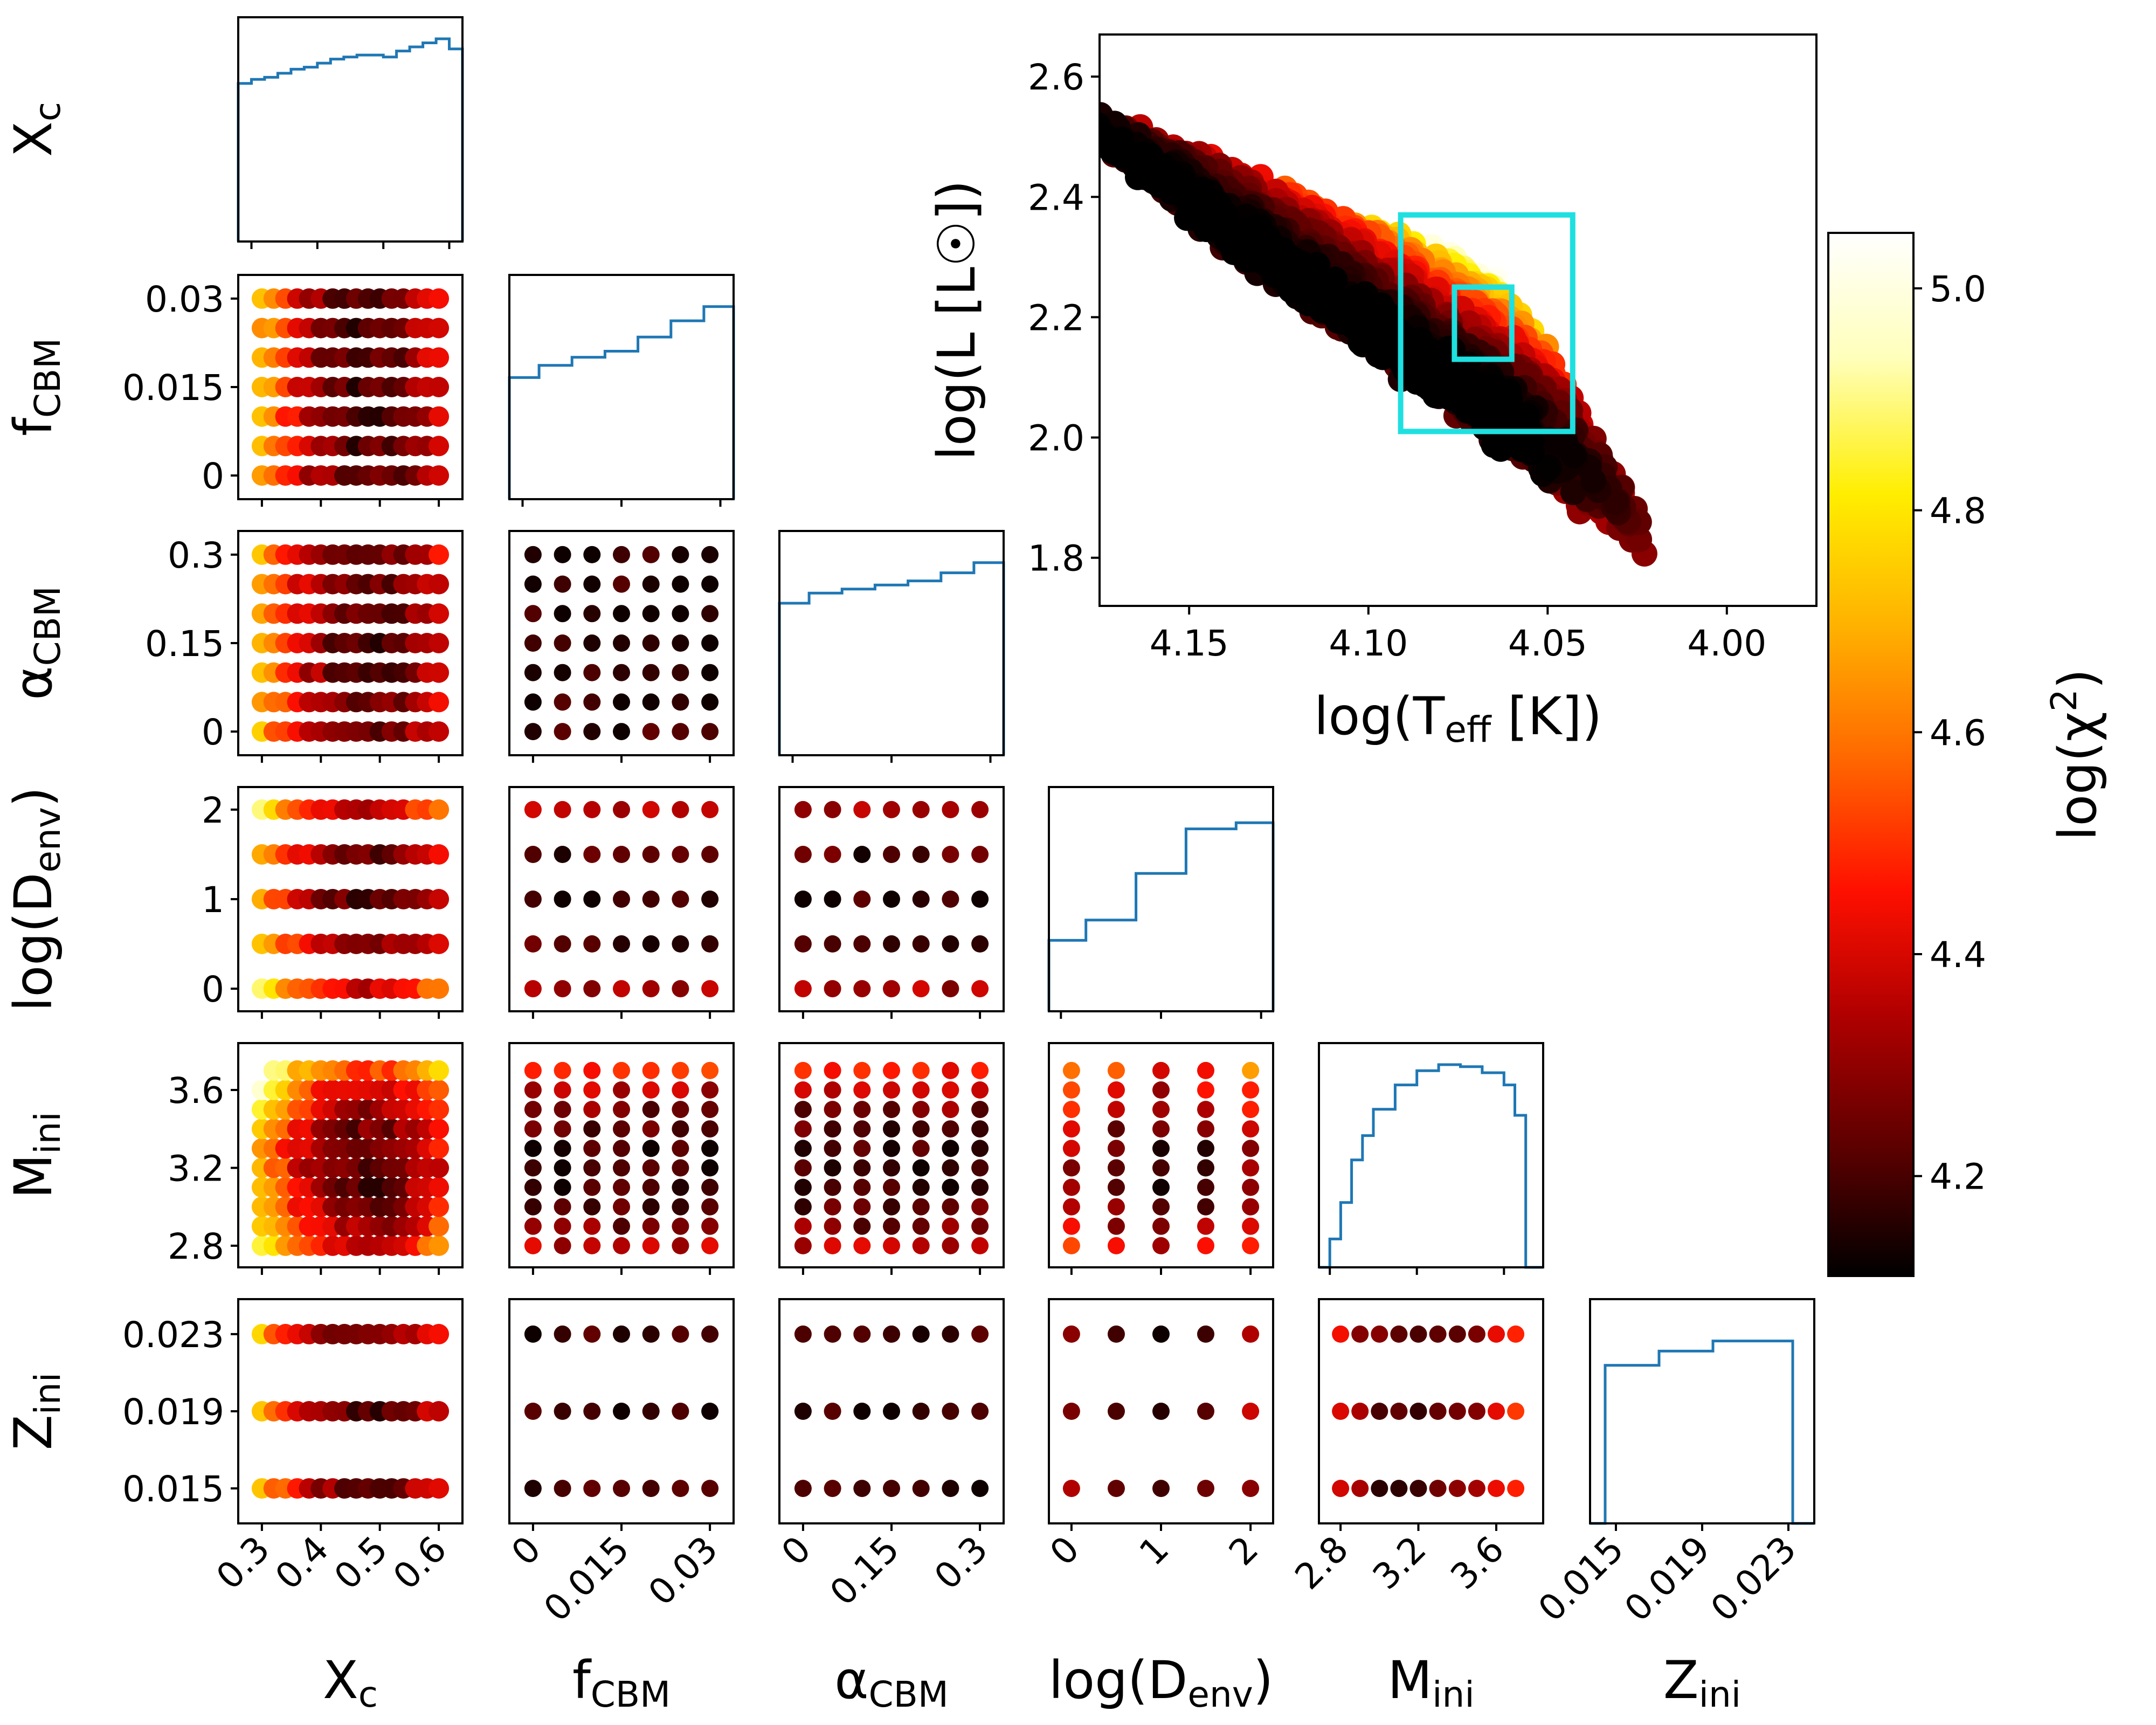 The height and width of the screenshot is (1725, 2156). Describe the element at coordinates (1949, 733) in the screenshot. I see `colorbar-ticks: 4.2 4.4 4.6 4.8 5.0` at that location.